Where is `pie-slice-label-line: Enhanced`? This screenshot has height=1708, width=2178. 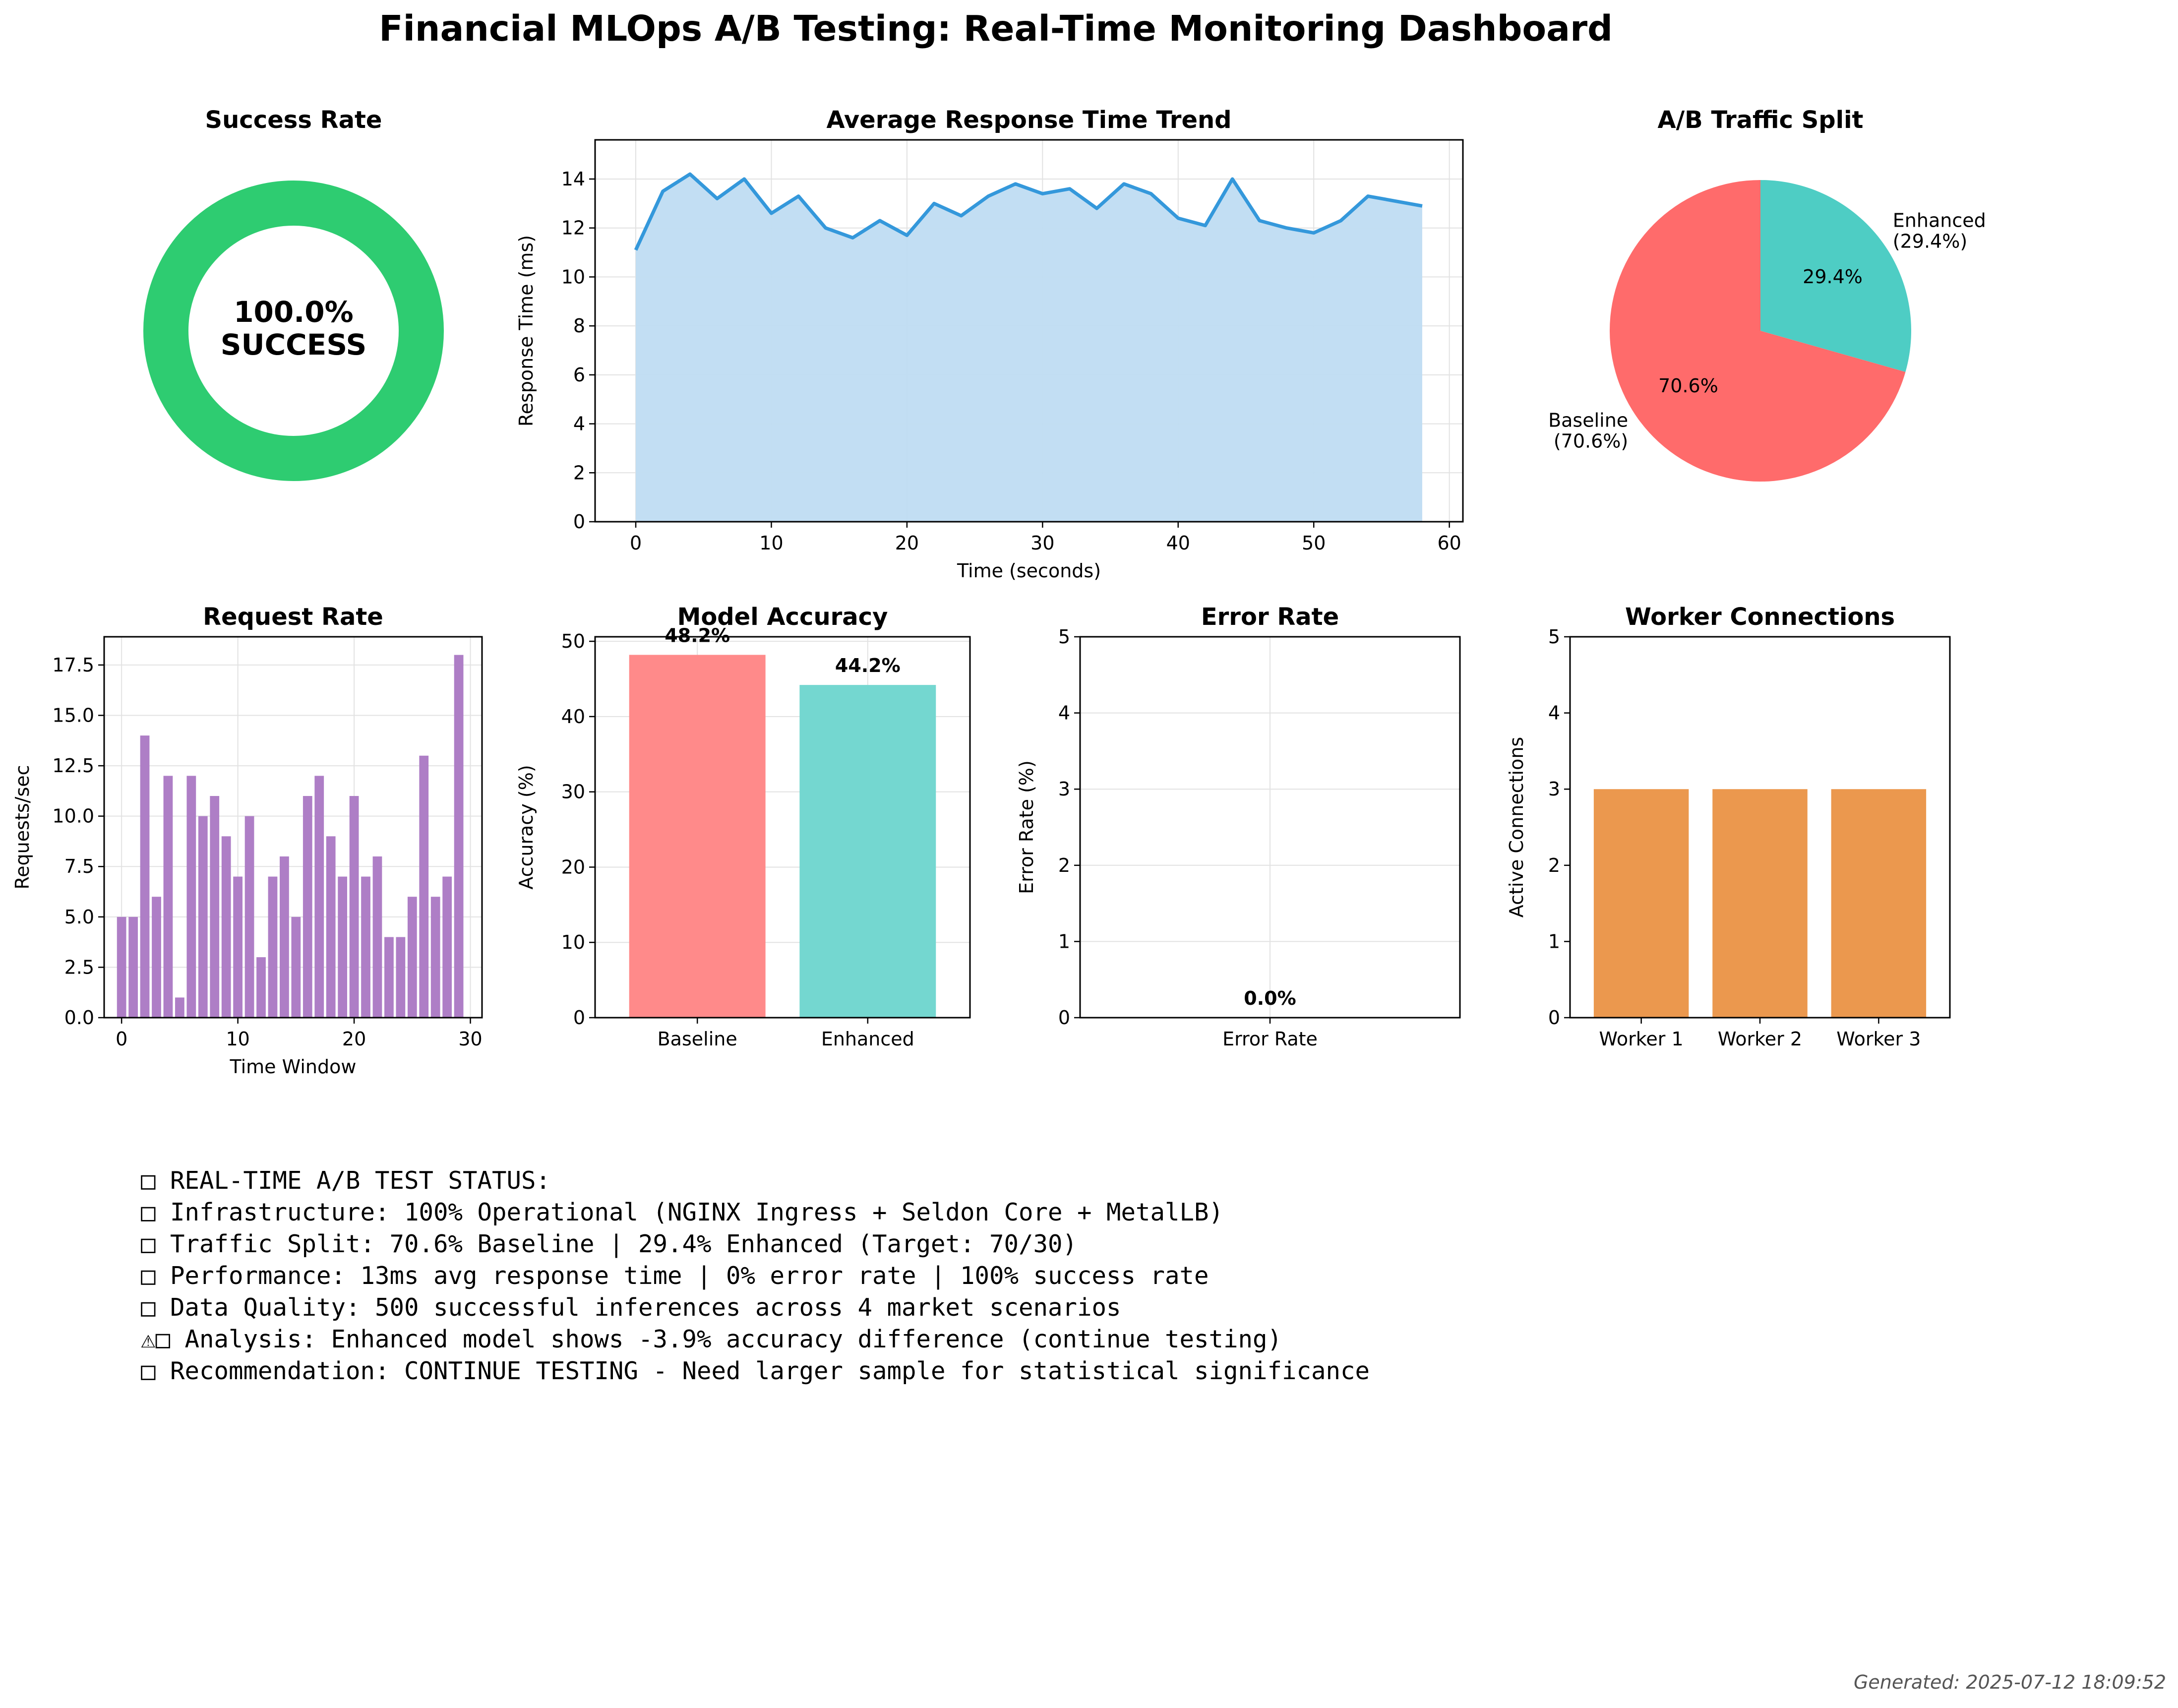 pie-slice-label-line: Enhanced is located at coordinates (1939, 220).